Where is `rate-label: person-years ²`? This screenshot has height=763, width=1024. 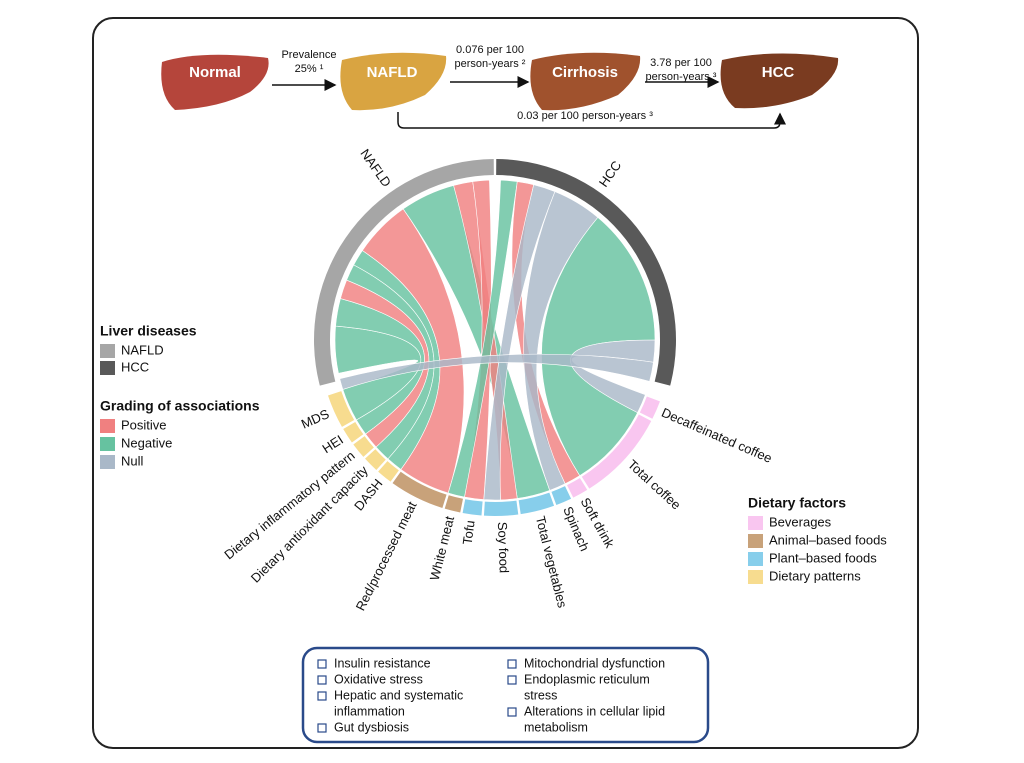
rate-label: person-years ² is located at coordinates (490, 64).